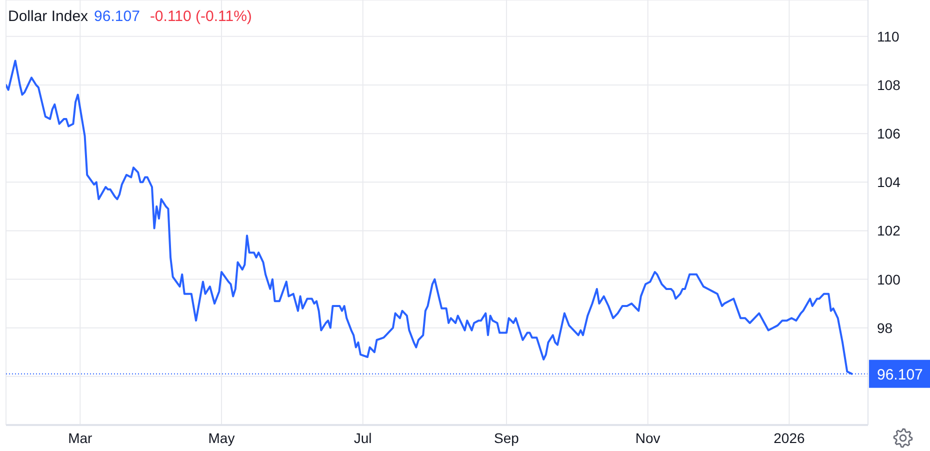 Image resolution: width=930 pixels, height=451 pixels. What do you see at coordinates (889, 279) in the screenshot?
I see `y-tick-label: 100` at bounding box center [889, 279].